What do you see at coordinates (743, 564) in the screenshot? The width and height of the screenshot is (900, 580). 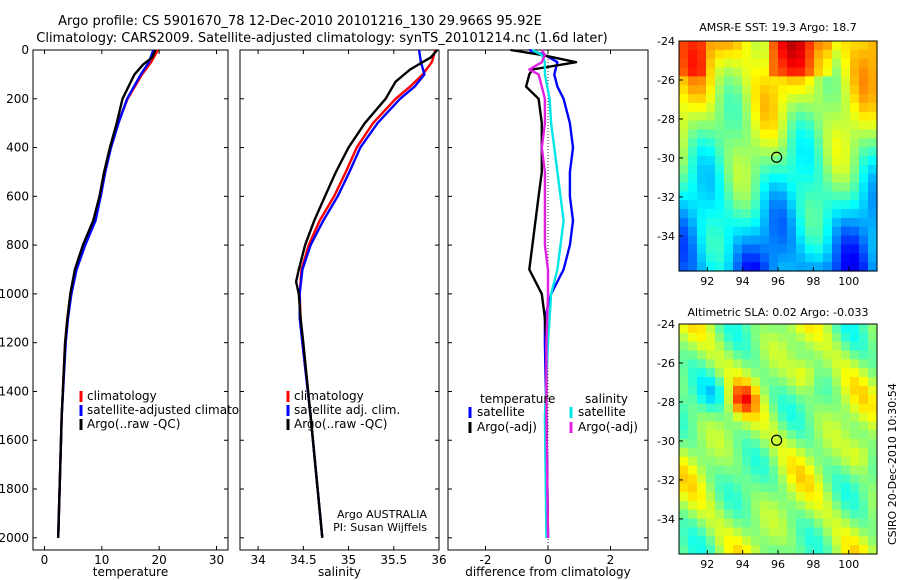 I see `sla-map-x-tick-label: 94` at bounding box center [743, 564].